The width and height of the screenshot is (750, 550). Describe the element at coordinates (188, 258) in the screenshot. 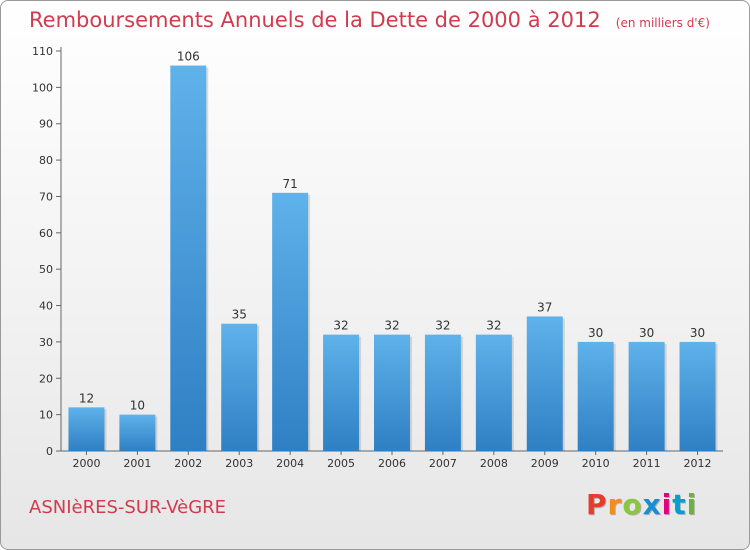

I see `bar-2002` at that location.